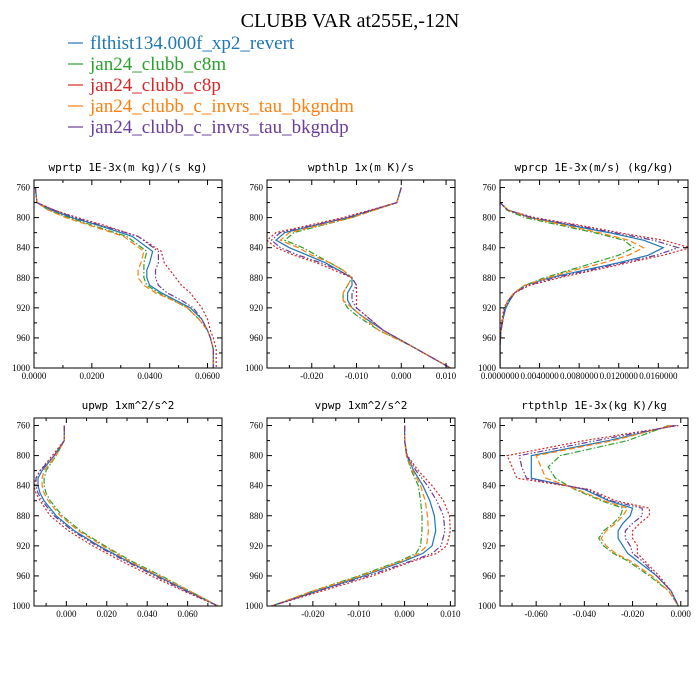 The width and height of the screenshot is (700, 700). I want to click on legend-label: jan24_clubb_c8m, so click(157, 64).